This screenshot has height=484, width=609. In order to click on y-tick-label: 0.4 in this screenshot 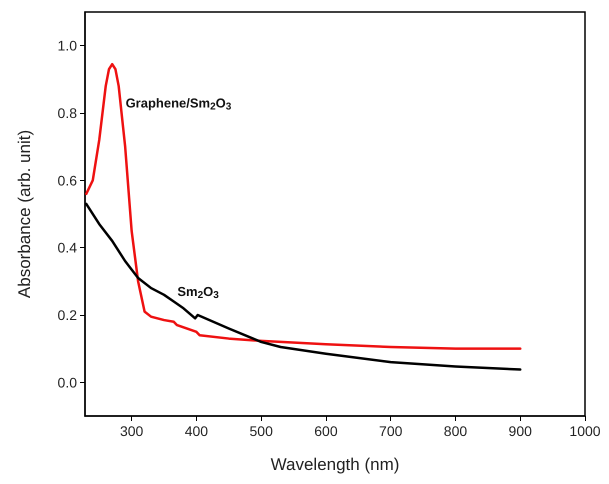, I will do `click(68, 248)`.